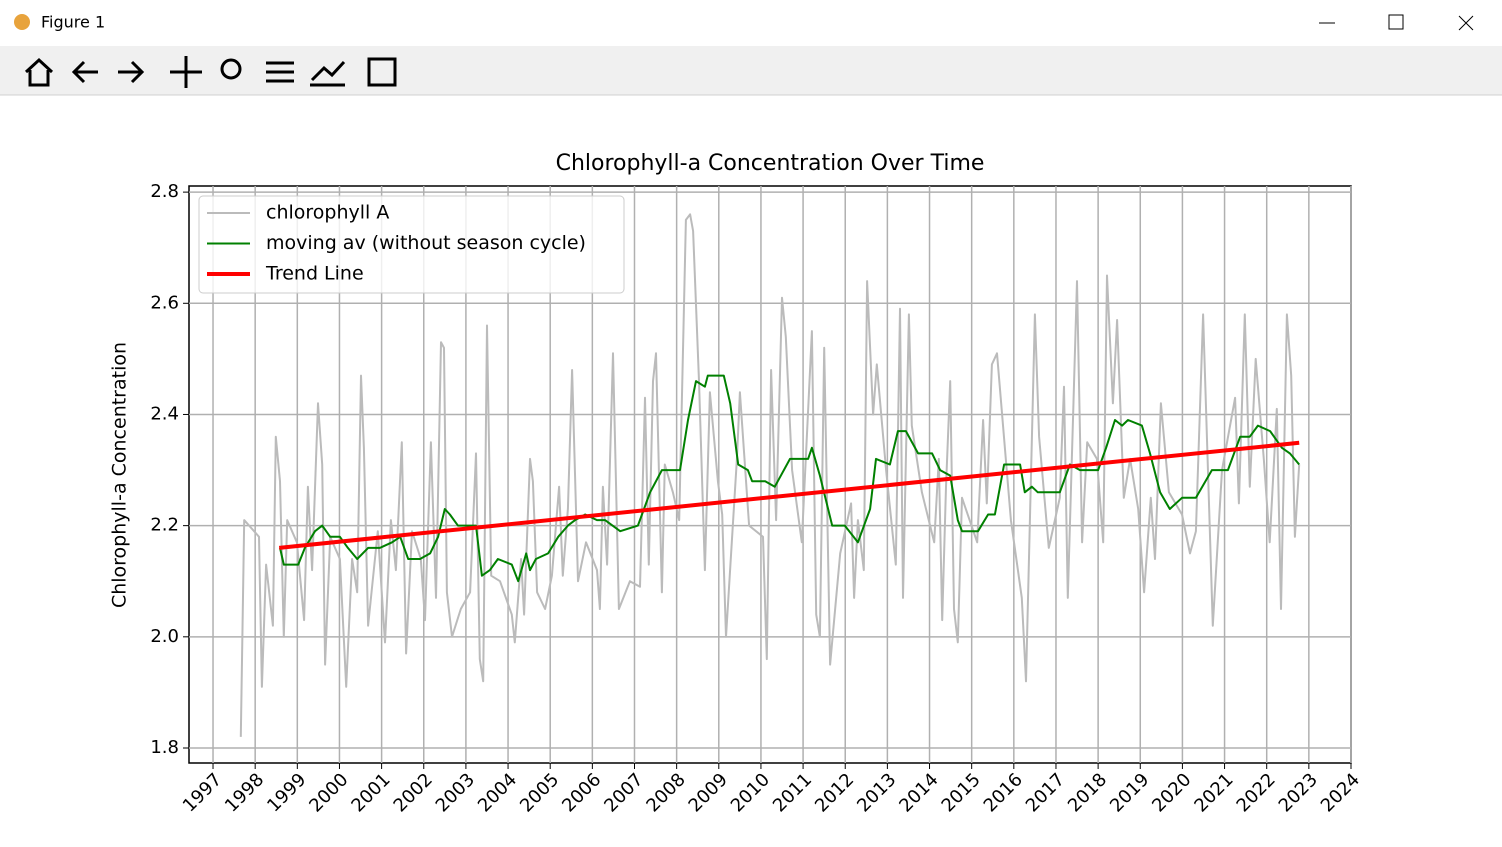 This screenshot has width=1502, height=847. Describe the element at coordinates (186, 72) in the screenshot. I see `pan-button` at that location.